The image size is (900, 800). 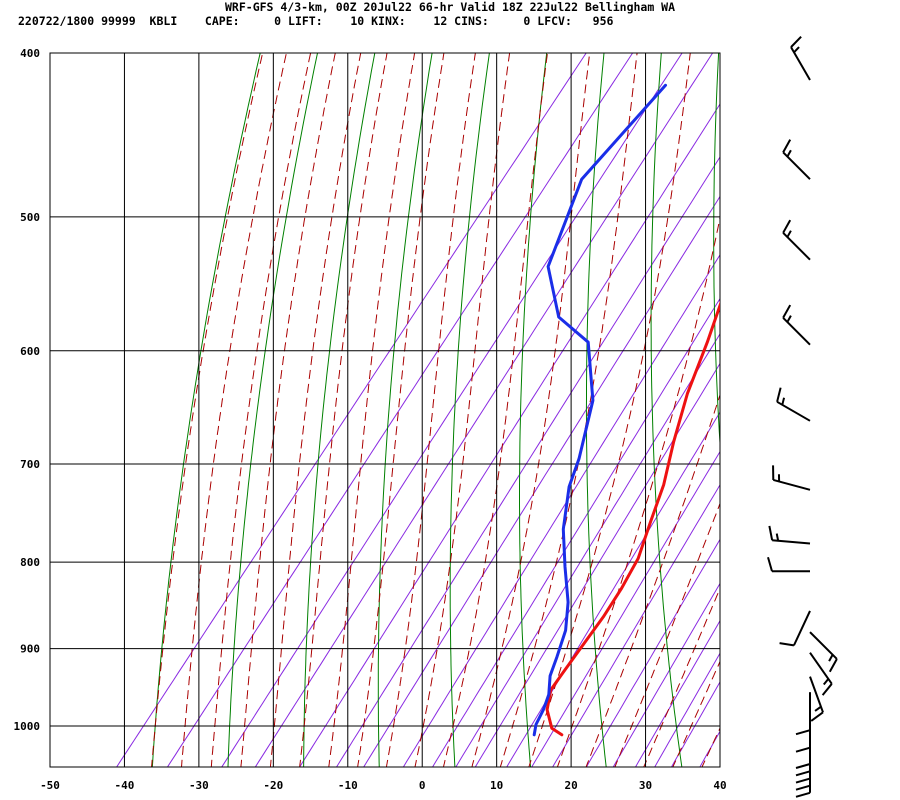 I want to click on y-tick-label: 1000, so click(x=27, y=726).